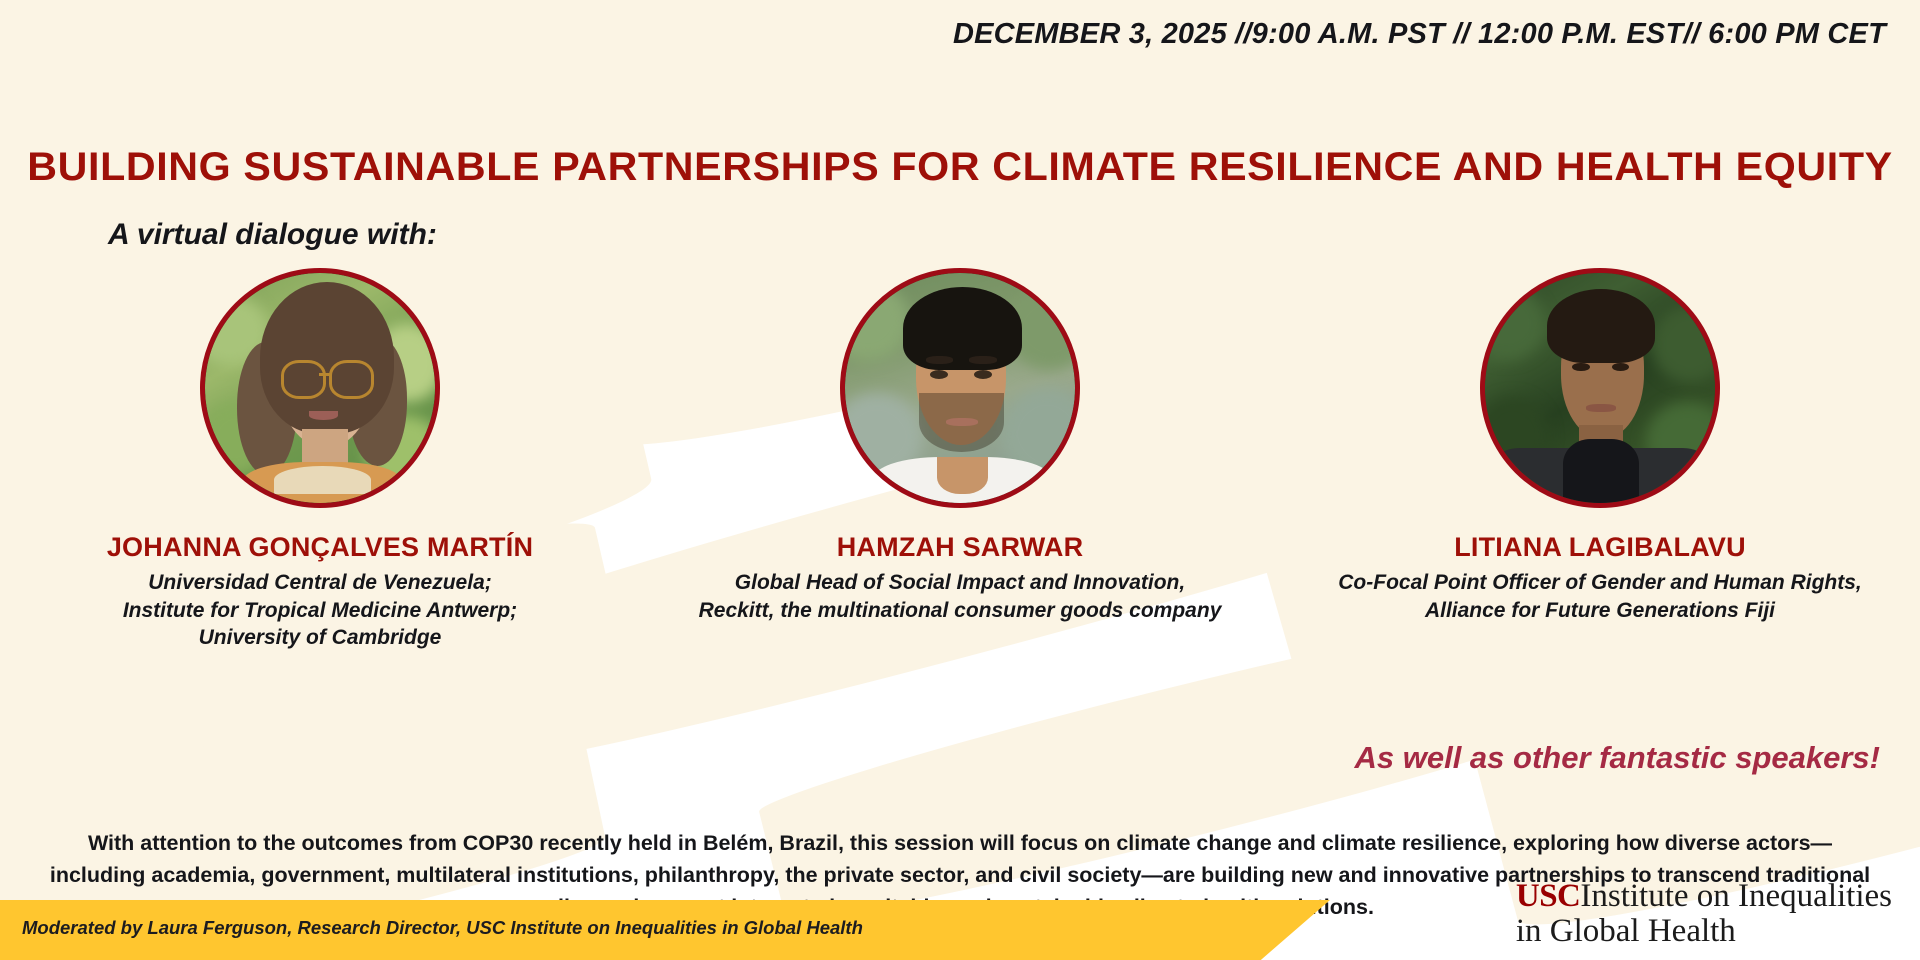 The width and height of the screenshot is (1920, 960). I want to click on other-speakers-note: As well as other fantastic speakers!, so click(1617, 757).